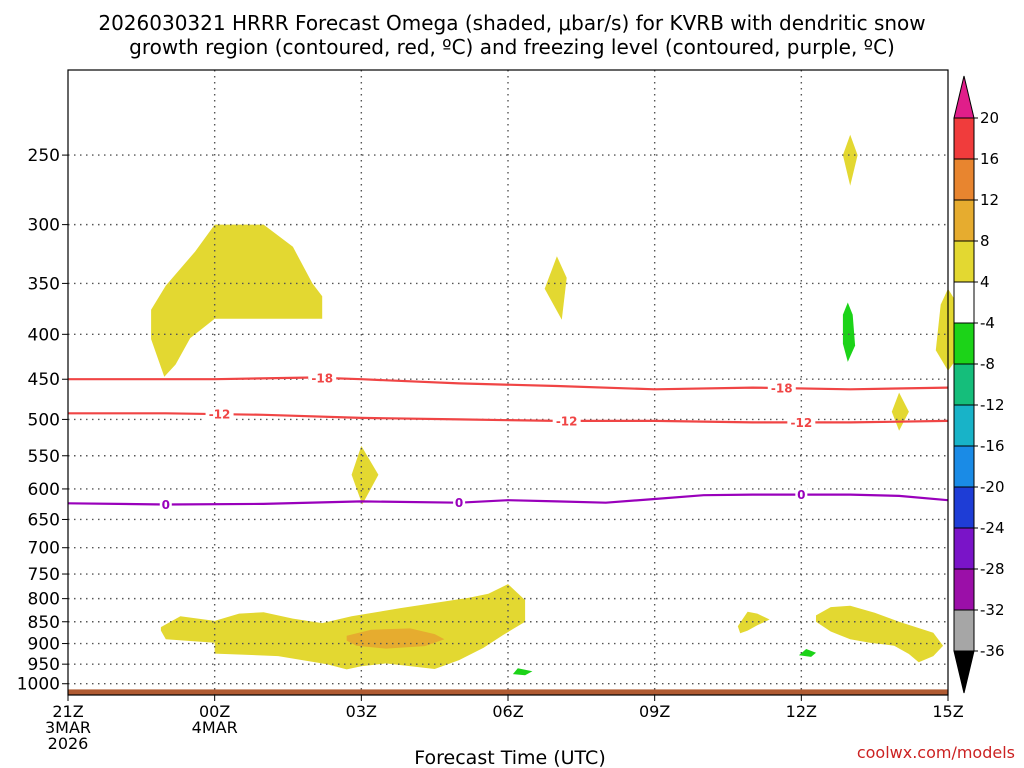 The image size is (1024, 768). What do you see at coordinates (509, 757) in the screenshot?
I see `x-axis-title: Forecast Time (UTC)` at bounding box center [509, 757].